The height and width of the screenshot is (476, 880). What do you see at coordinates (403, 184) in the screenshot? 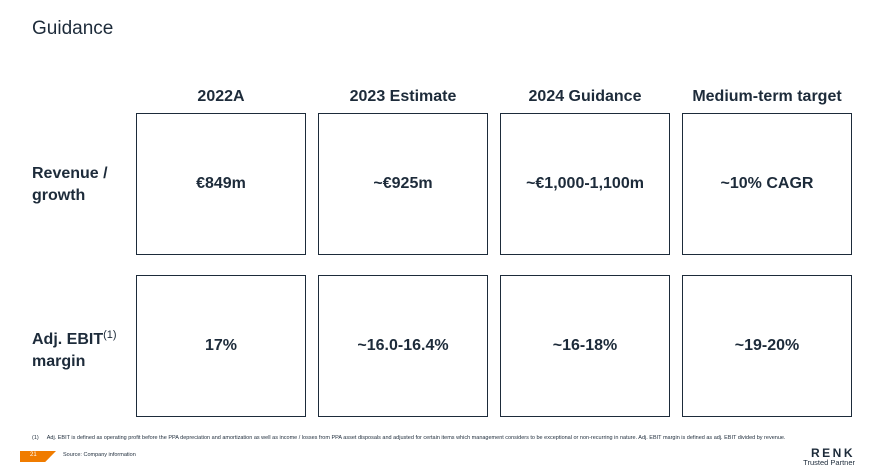
I see `cell-revenue-2023-estimate: ~€925m` at bounding box center [403, 184].